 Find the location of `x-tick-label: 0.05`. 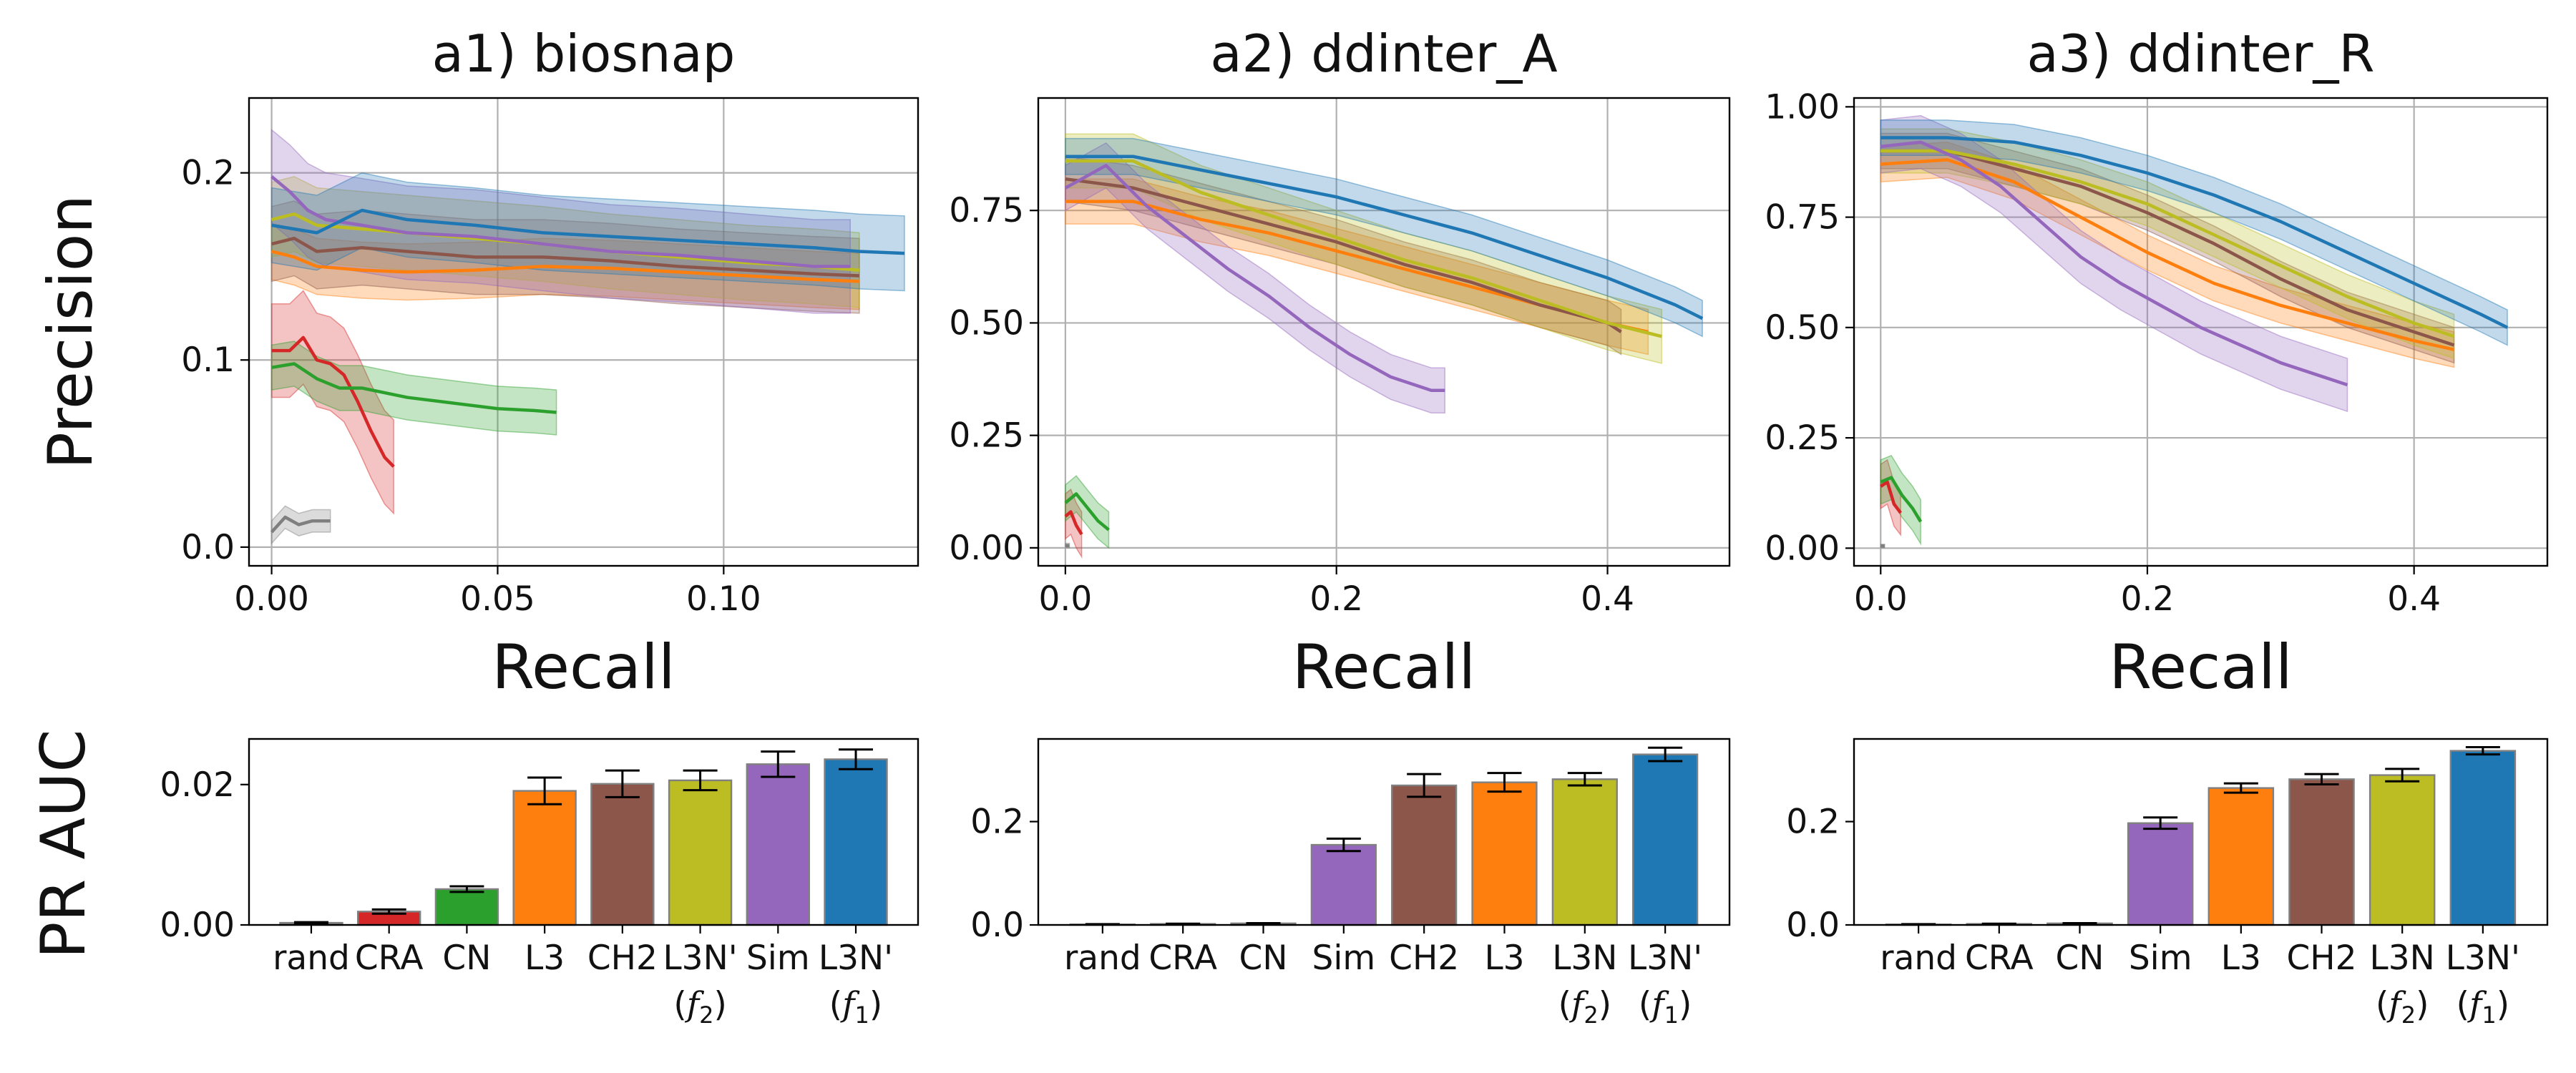

x-tick-label: 0.05 is located at coordinates (497, 599).